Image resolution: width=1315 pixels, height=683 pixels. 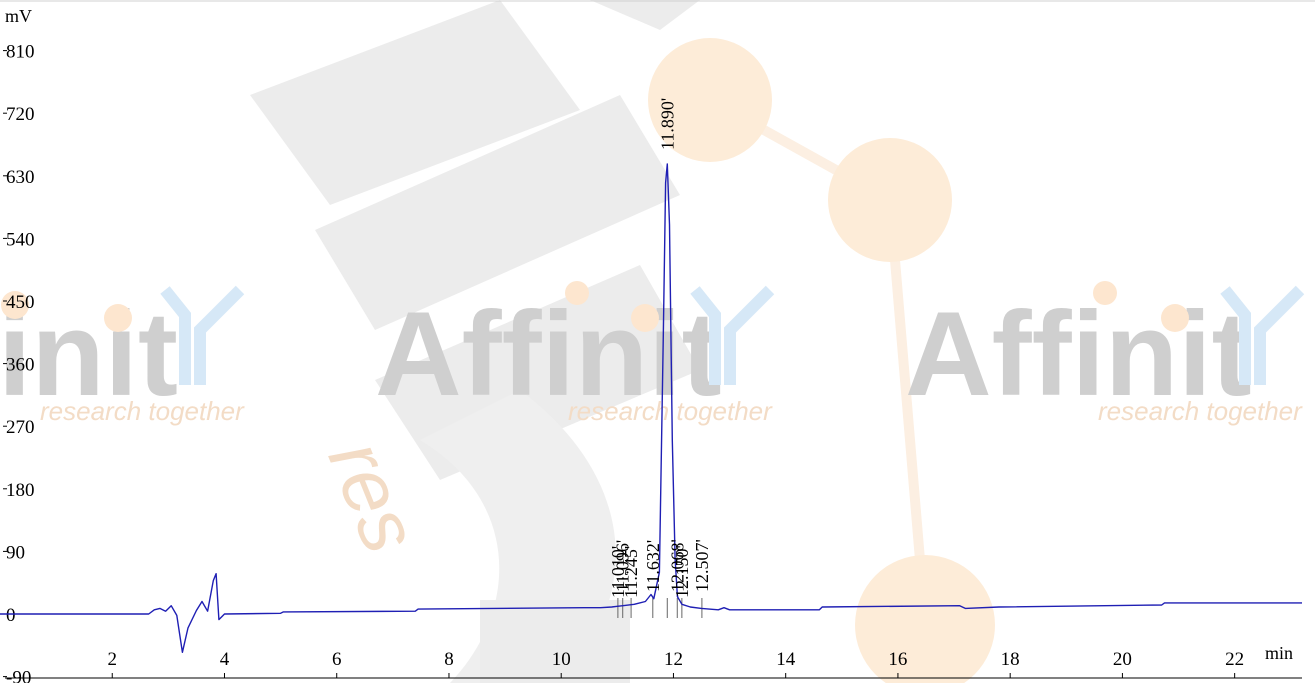 What do you see at coordinates (202, 335) in the screenshot?
I see `watermark-antibody-icon-left` at bounding box center [202, 335].